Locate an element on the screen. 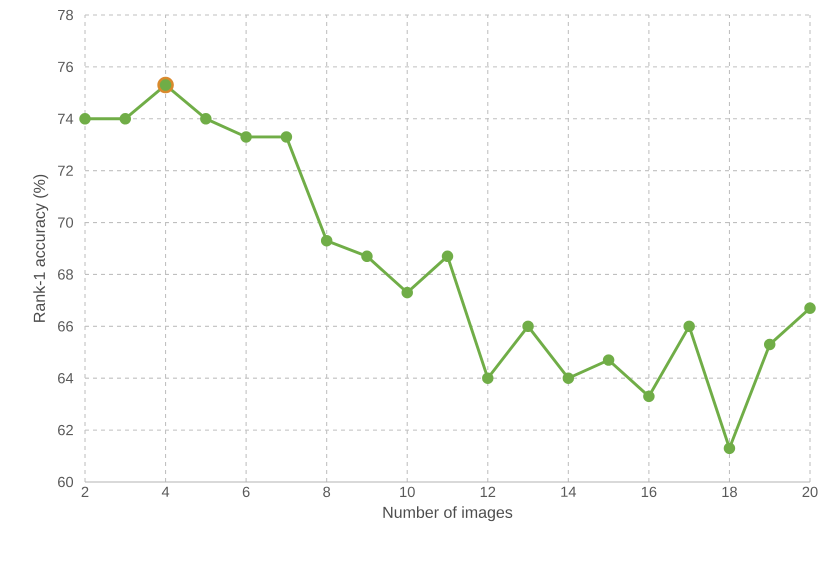 Image resolution: width=824 pixels, height=563 pixels. y-tick-label: 76 is located at coordinates (65, 67).